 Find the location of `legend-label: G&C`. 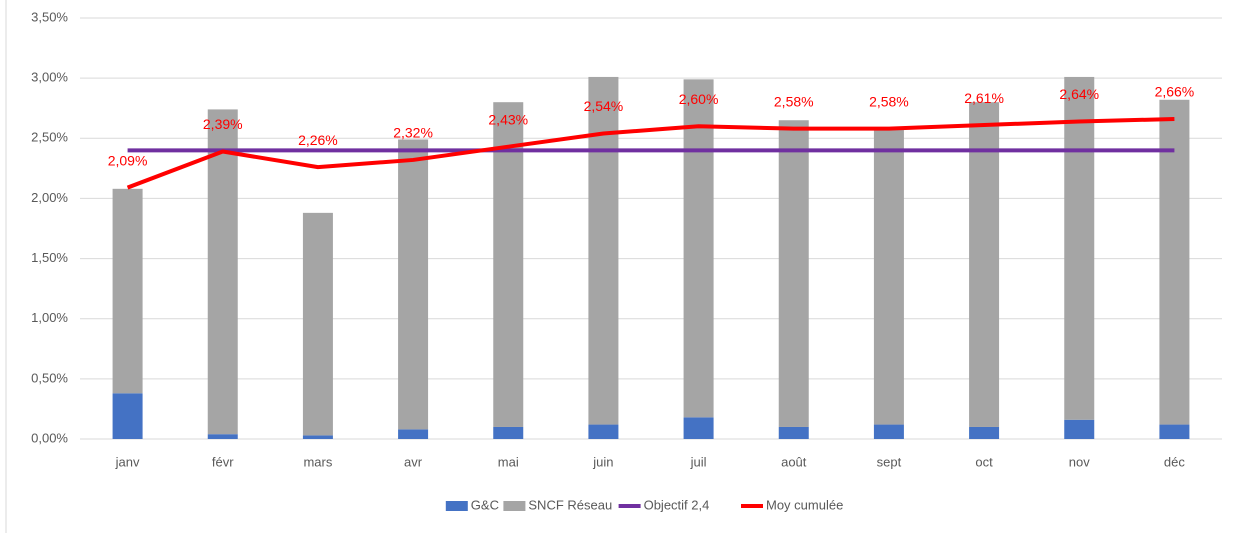

legend-label: G&C is located at coordinates (485, 504).